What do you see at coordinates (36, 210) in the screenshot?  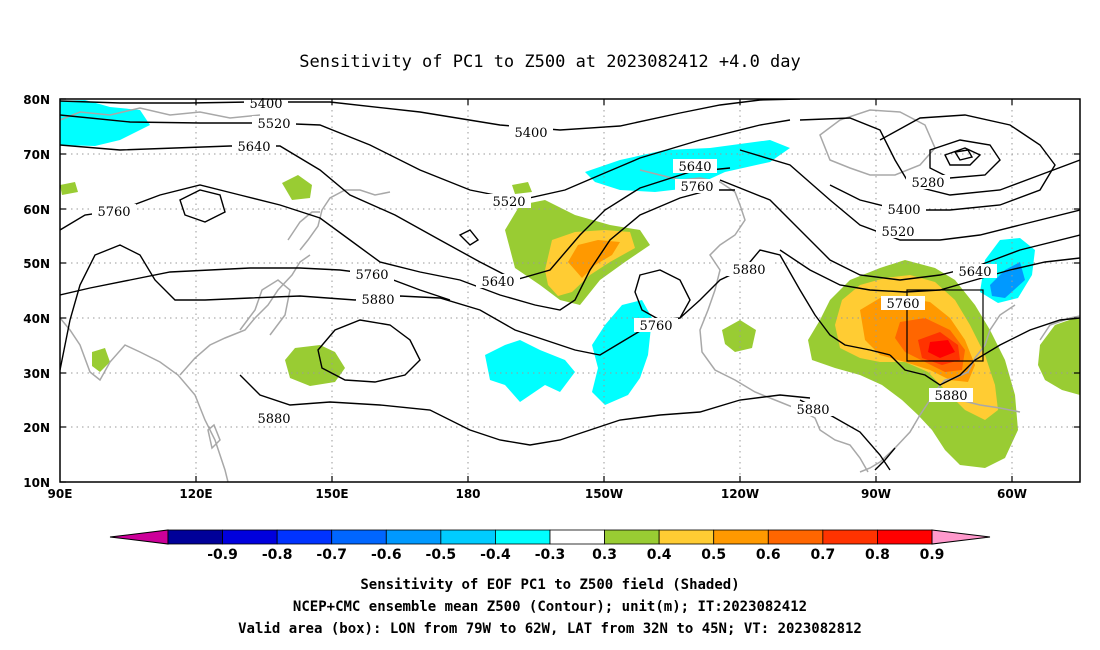 I see `lat-label: 60N` at bounding box center [36, 210].